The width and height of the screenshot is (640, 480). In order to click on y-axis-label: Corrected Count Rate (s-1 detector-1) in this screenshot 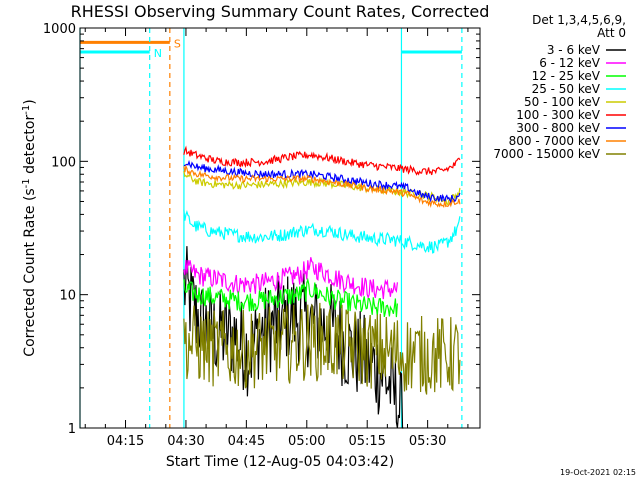, I will do `click(29, 227)`.